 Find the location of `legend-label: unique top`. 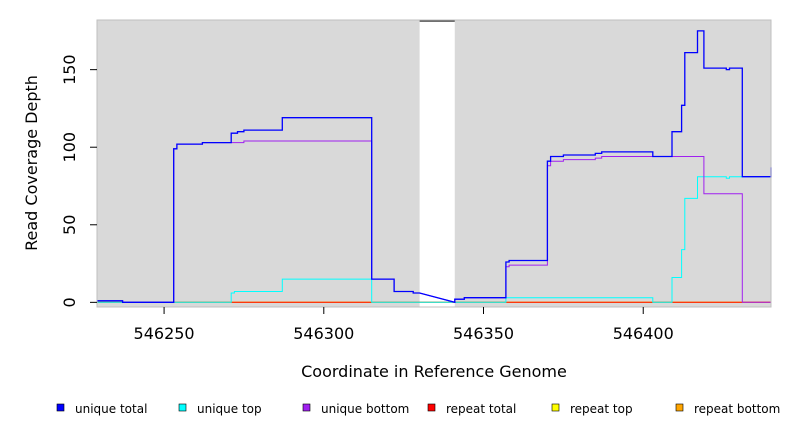

legend-label: unique top is located at coordinates (229, 409).